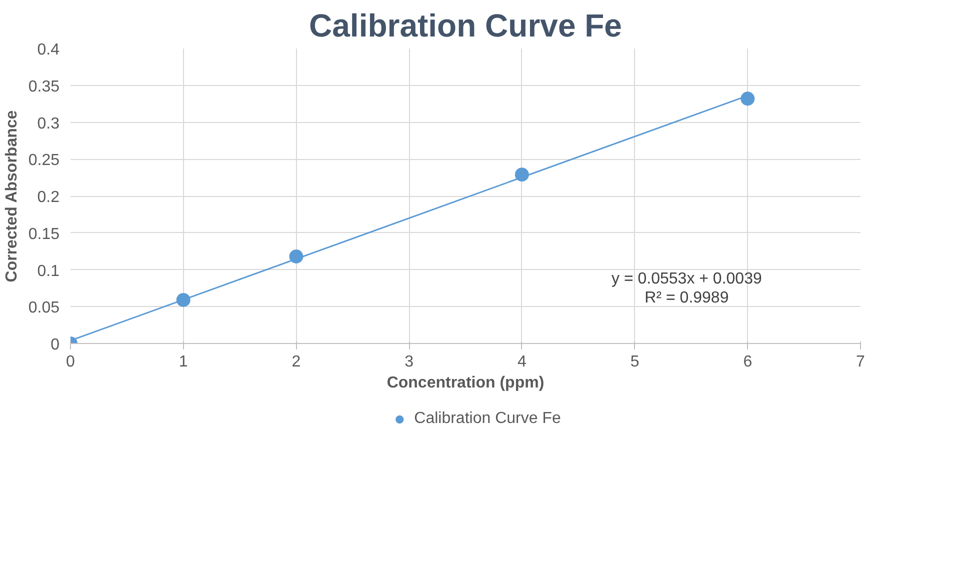 The height and width of the screenshot is (578, 957). What do you see at coordinates (11, 196) in the screenshot?
I see `y-axis-title: Corrected Absorbance` at bounding box center [11, 196].